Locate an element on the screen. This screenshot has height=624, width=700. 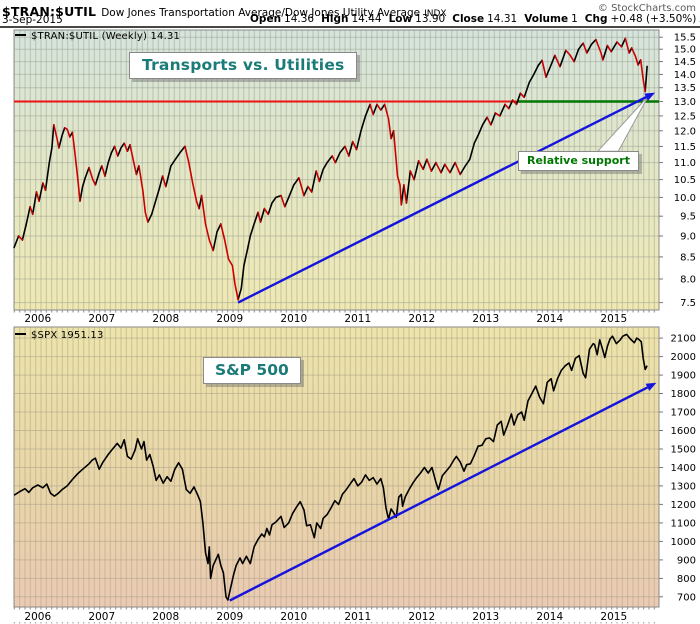
svg-text: 1400 is located at coordinates (683, 468).